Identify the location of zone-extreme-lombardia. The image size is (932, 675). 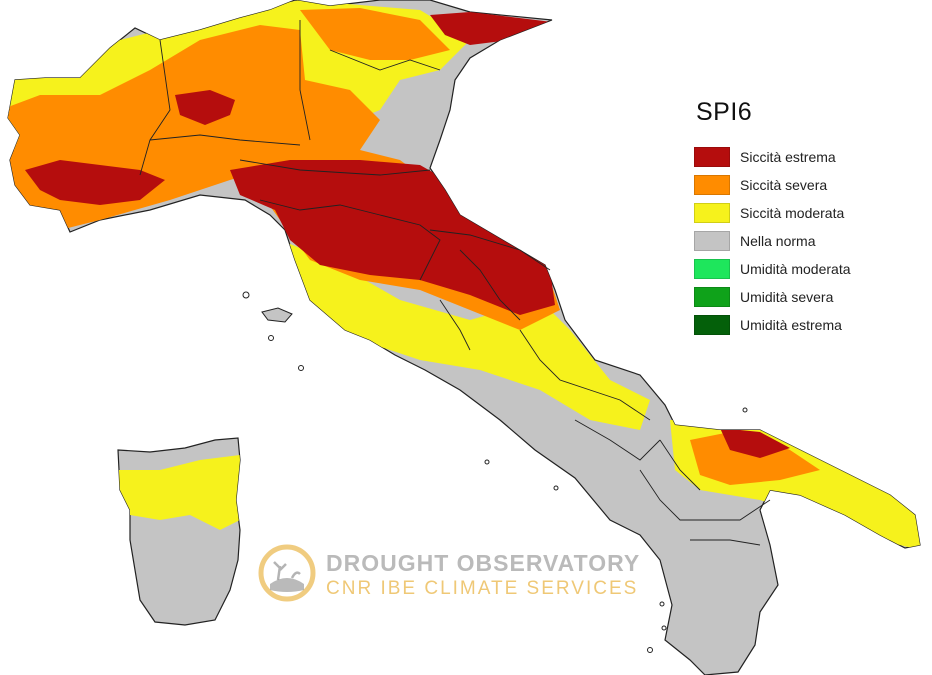
(205, 107).